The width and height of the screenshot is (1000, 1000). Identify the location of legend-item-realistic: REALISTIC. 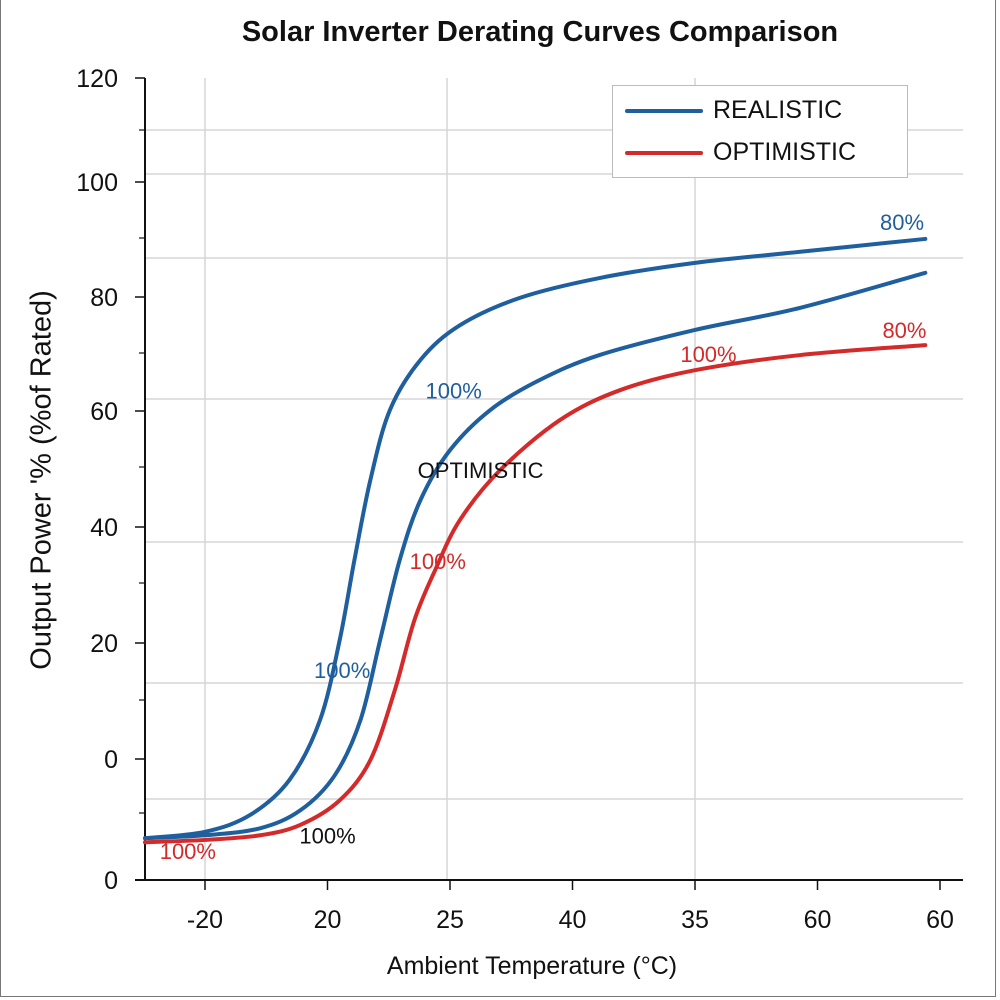
(733, 110).